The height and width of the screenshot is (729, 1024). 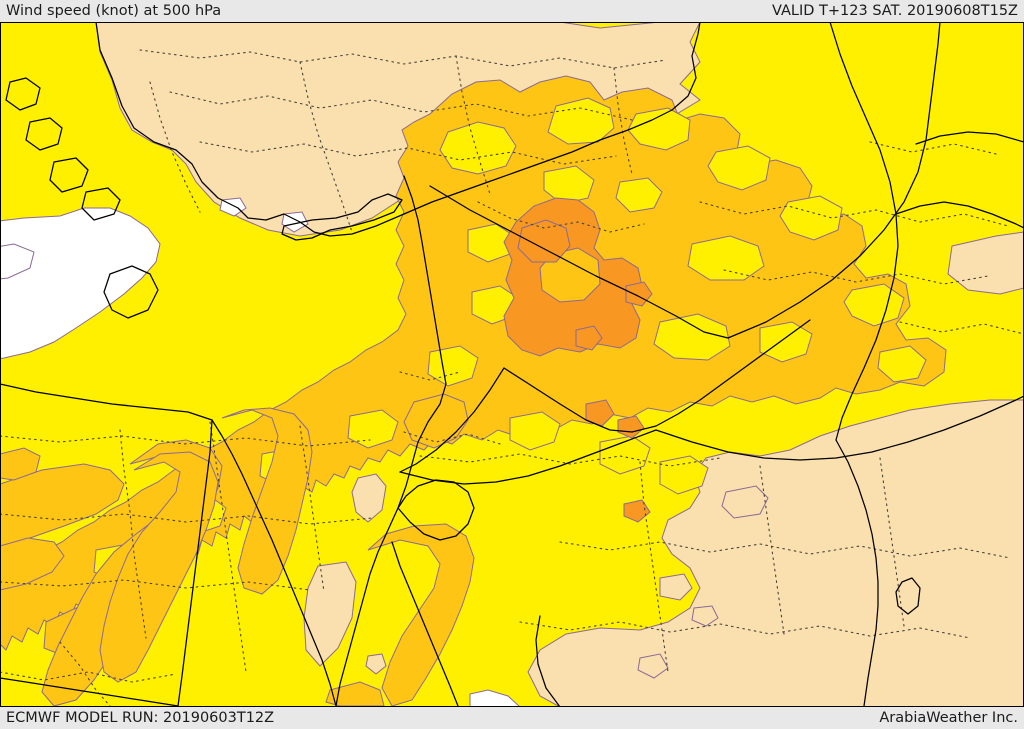 I want to click on admin-line-egypt-v1, so click(x=228, y=547).